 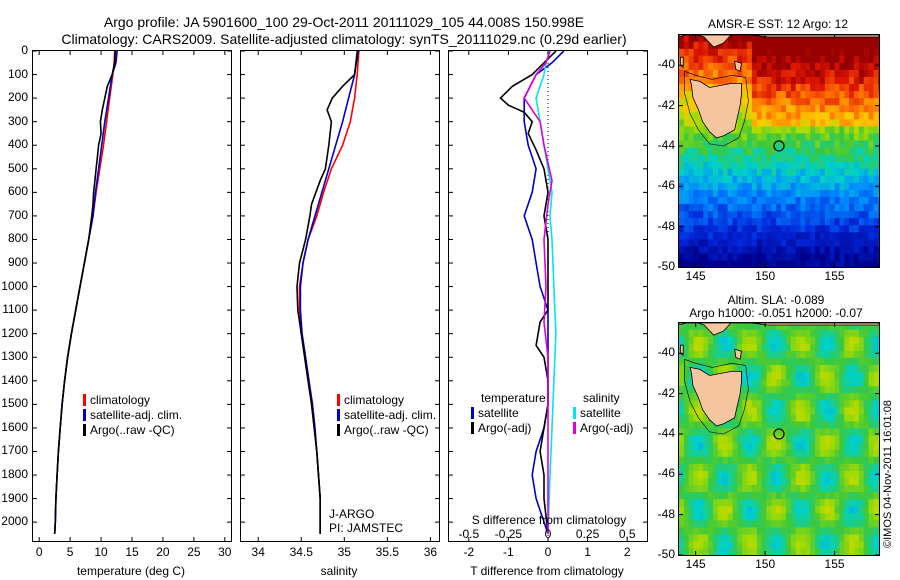 What do you see at coordinates (14, 497) in the screenshot?
I see `depth-tick-label: 1900` at bounding box center [14, 497].